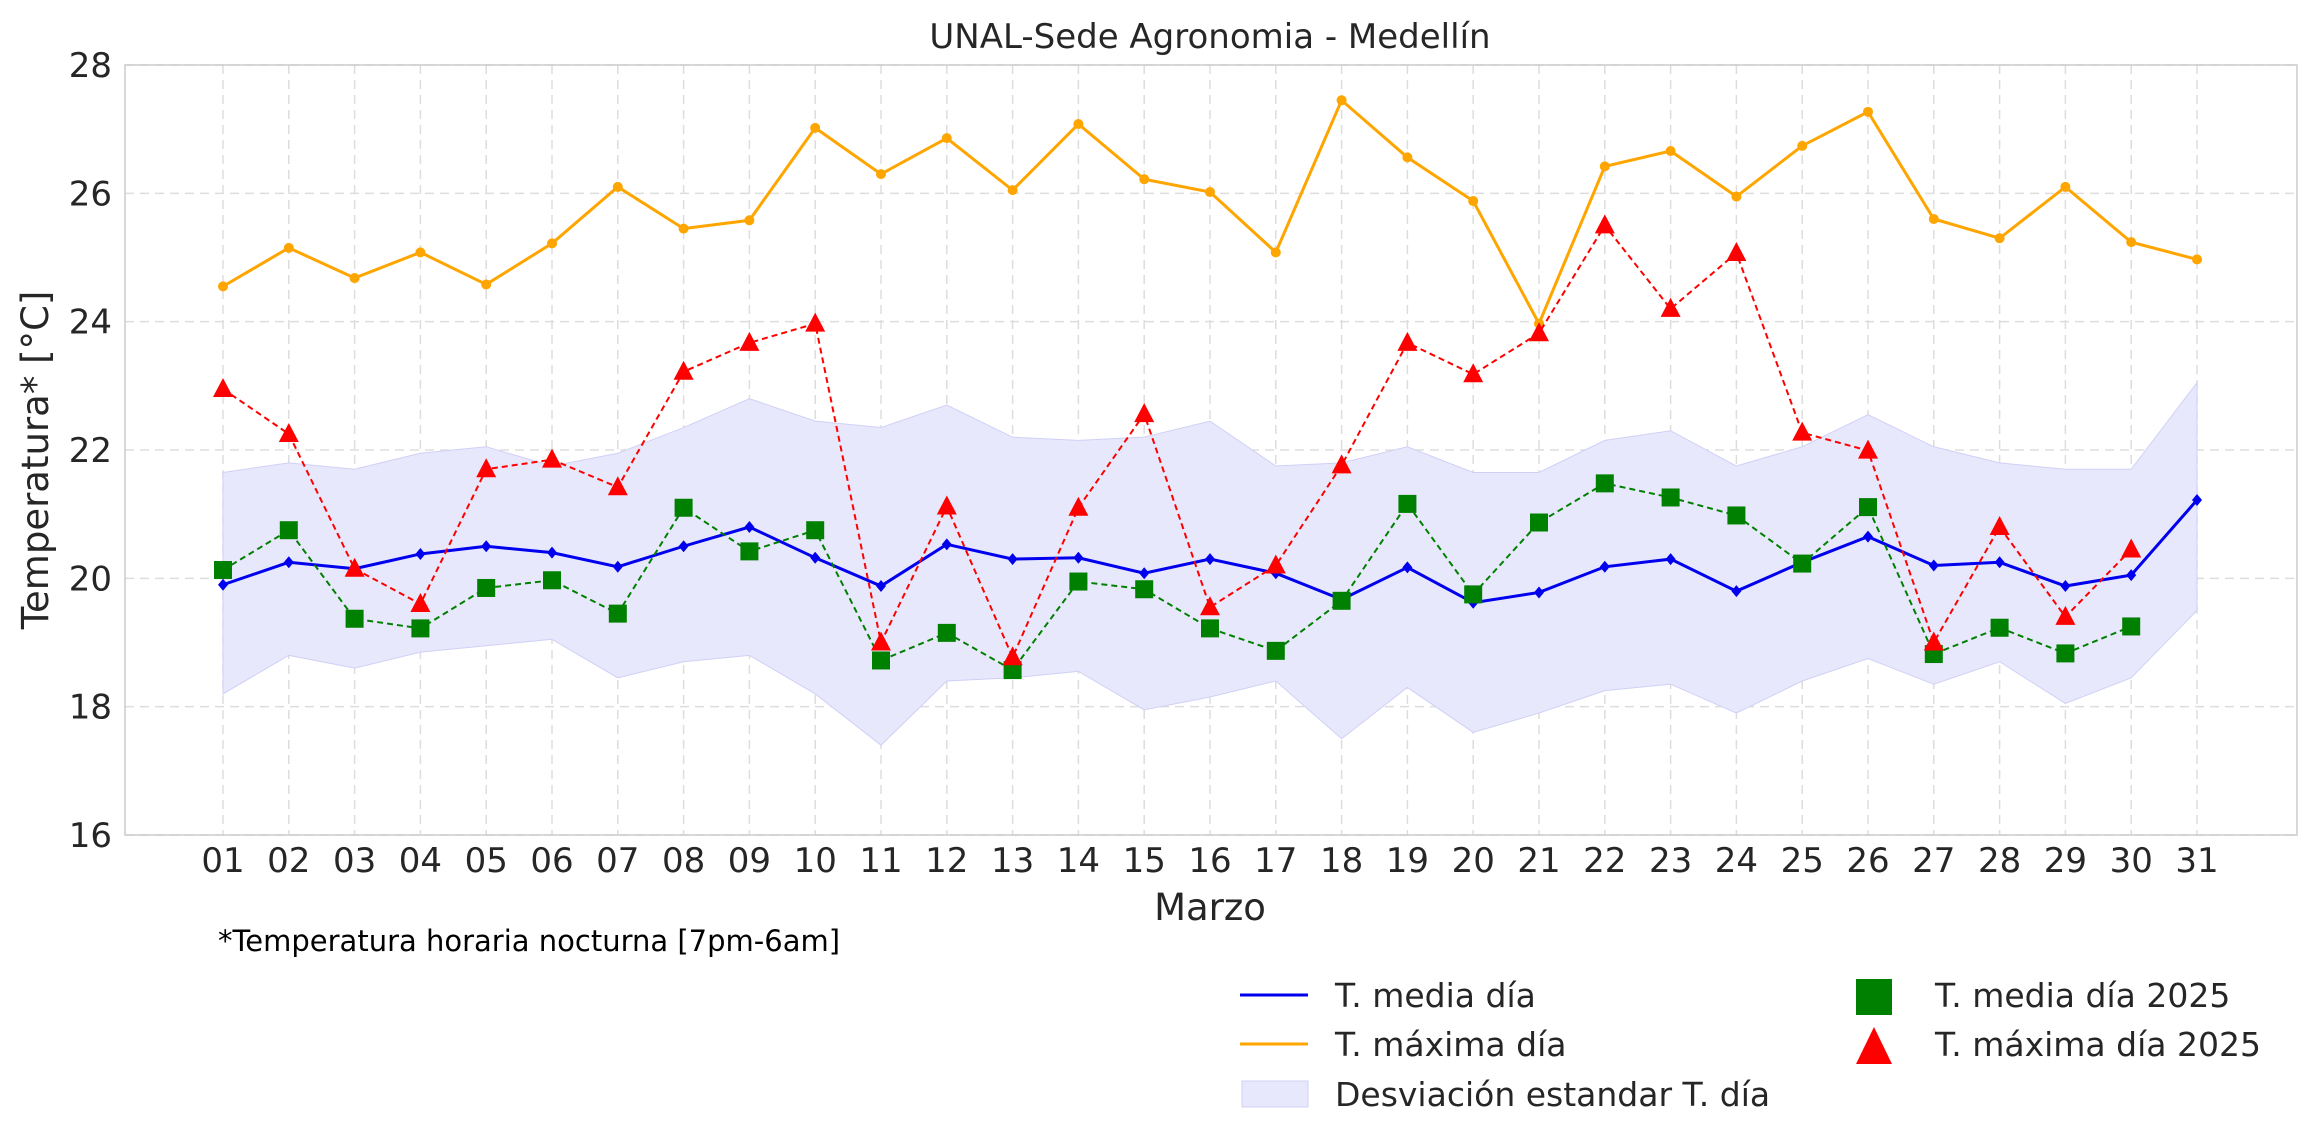 The image size is (2314, 1146). What do you see at coordinates (1874, 997) in the screenshot?
I see `legend-swatch-media-2025` at bounding box center [1874, 997].